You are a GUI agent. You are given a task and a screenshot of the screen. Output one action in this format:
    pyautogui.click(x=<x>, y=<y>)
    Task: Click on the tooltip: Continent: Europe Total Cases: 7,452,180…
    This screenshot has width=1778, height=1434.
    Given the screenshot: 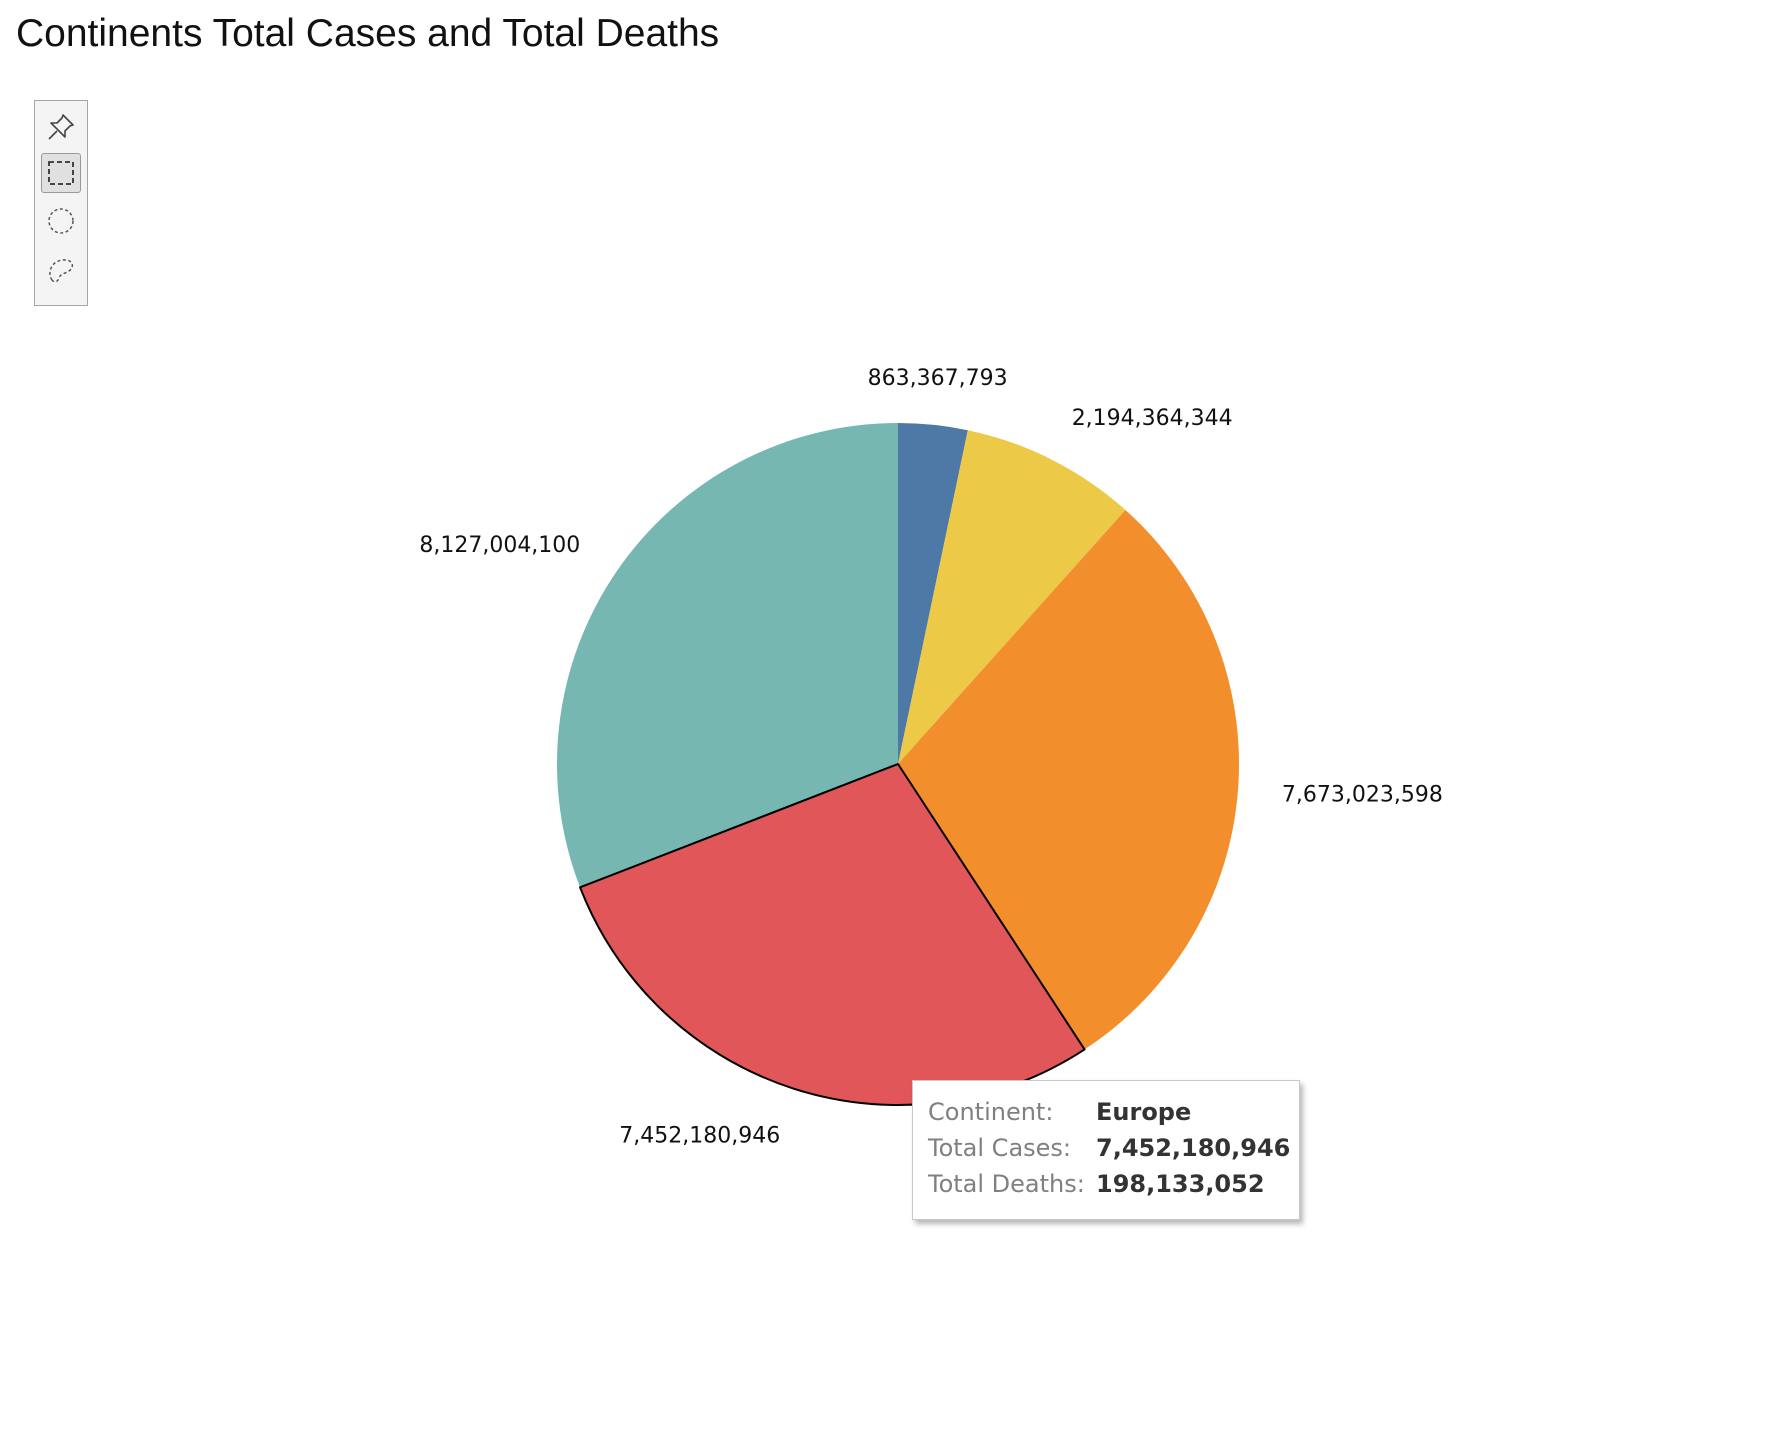 What is the action you would take?
    pyautogui.click(x=1106, y=1150)
    